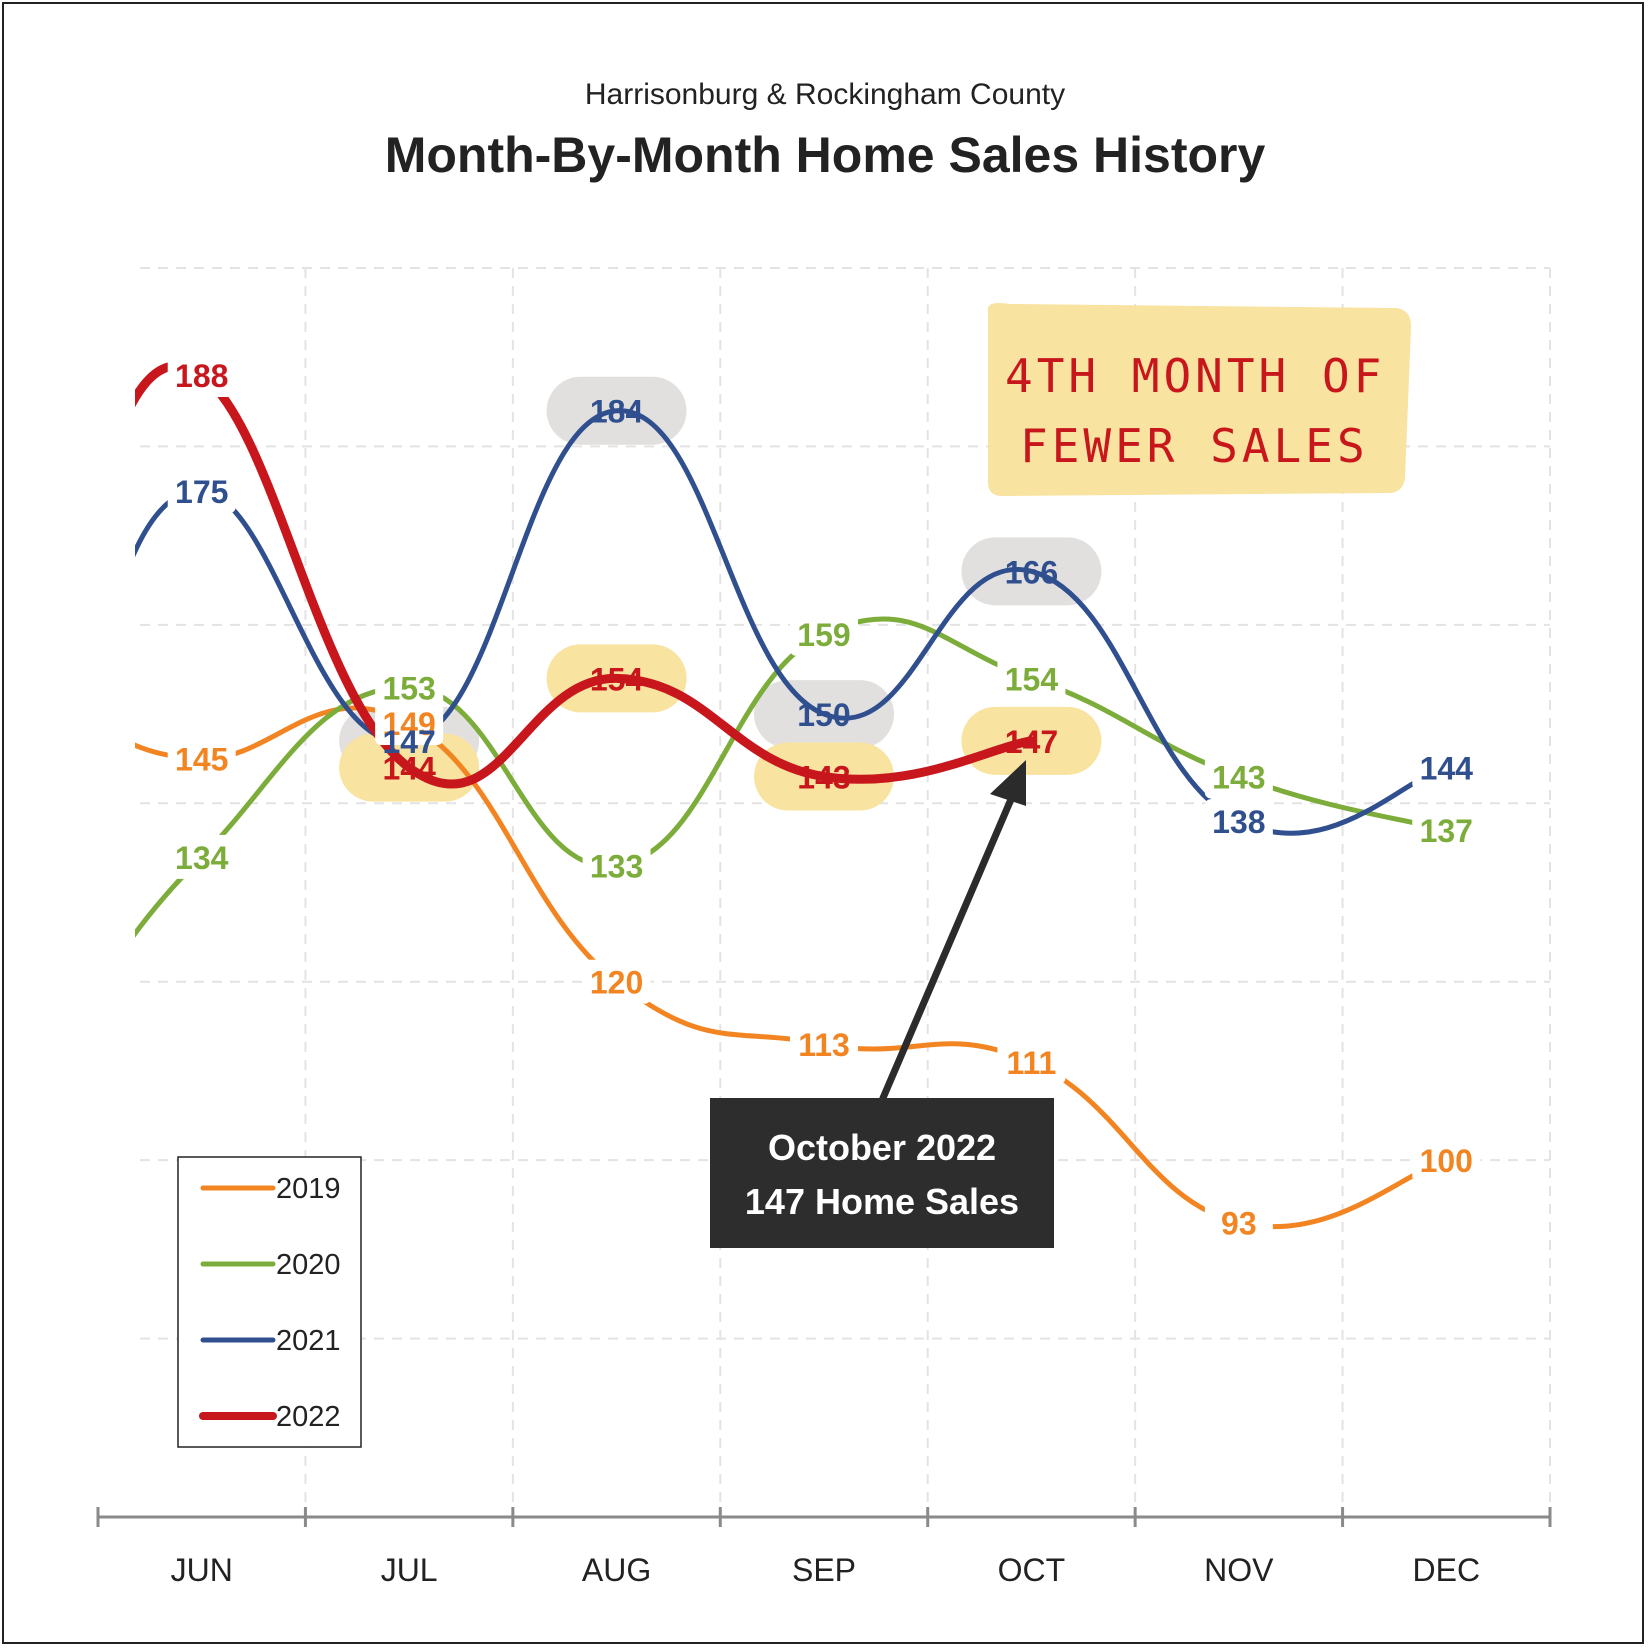  Describe the element at coordinates (1032, 1570) in the screenshot. I see `x-tick-label: OCT` at that location.